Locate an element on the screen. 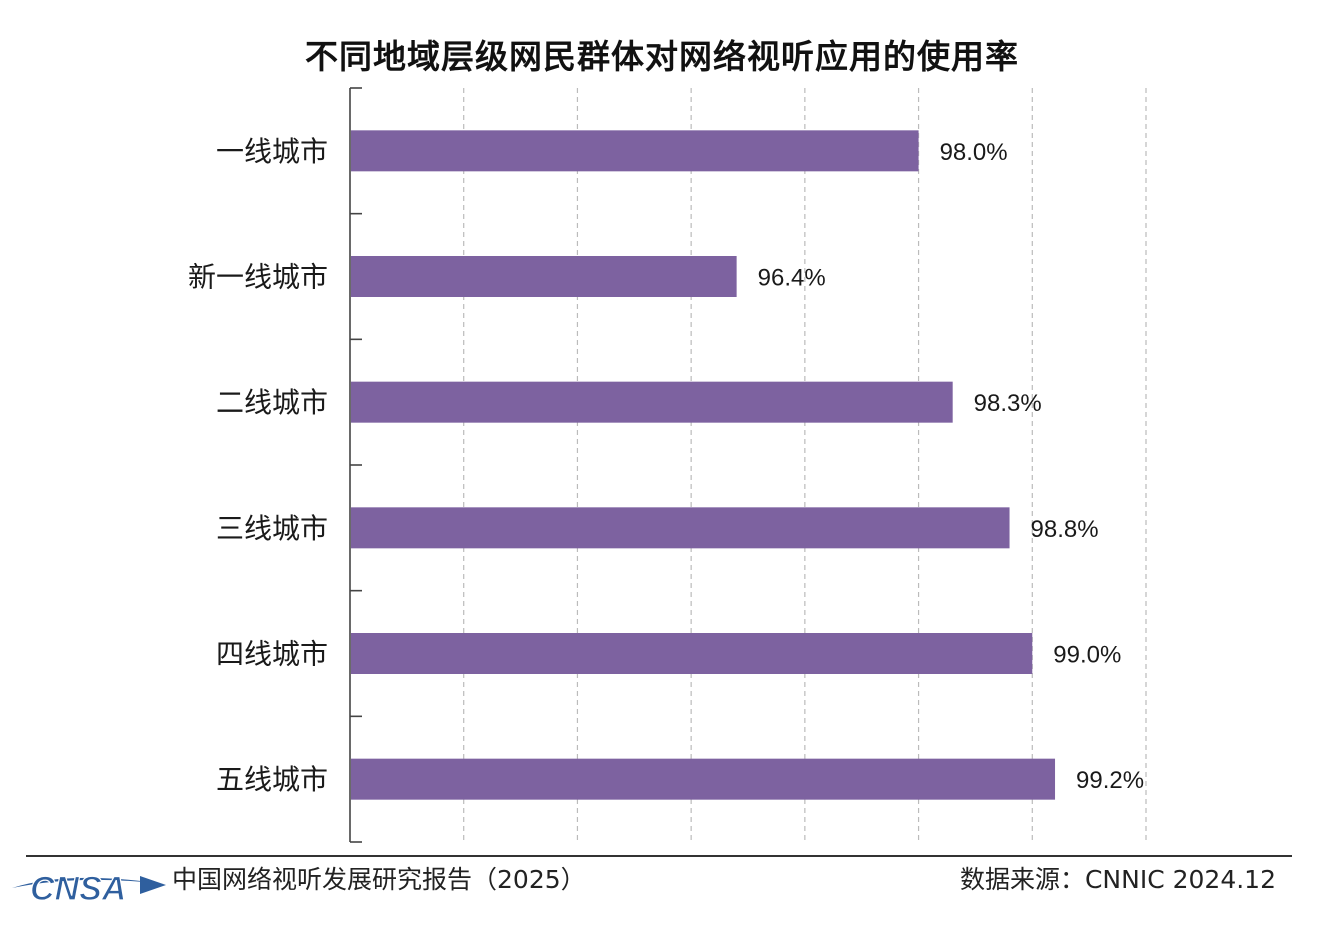 Image resolution: width=1324 pixels, height=948 pixels. data-label: 98.8% is located at coordinates (1065, 529).